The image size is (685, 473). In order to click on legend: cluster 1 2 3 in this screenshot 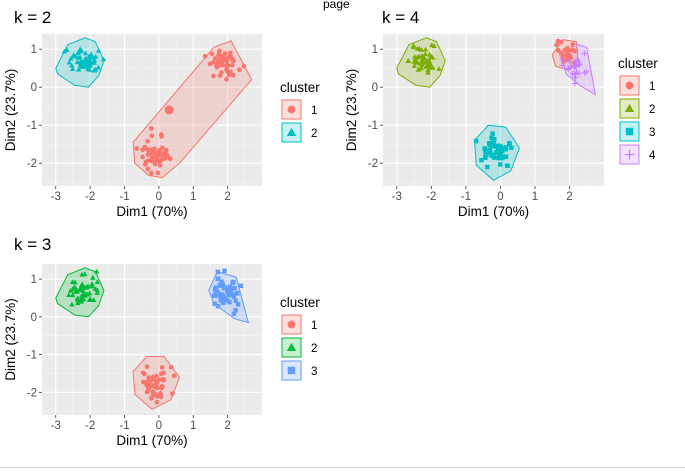, I will do `click(300, 338)`.